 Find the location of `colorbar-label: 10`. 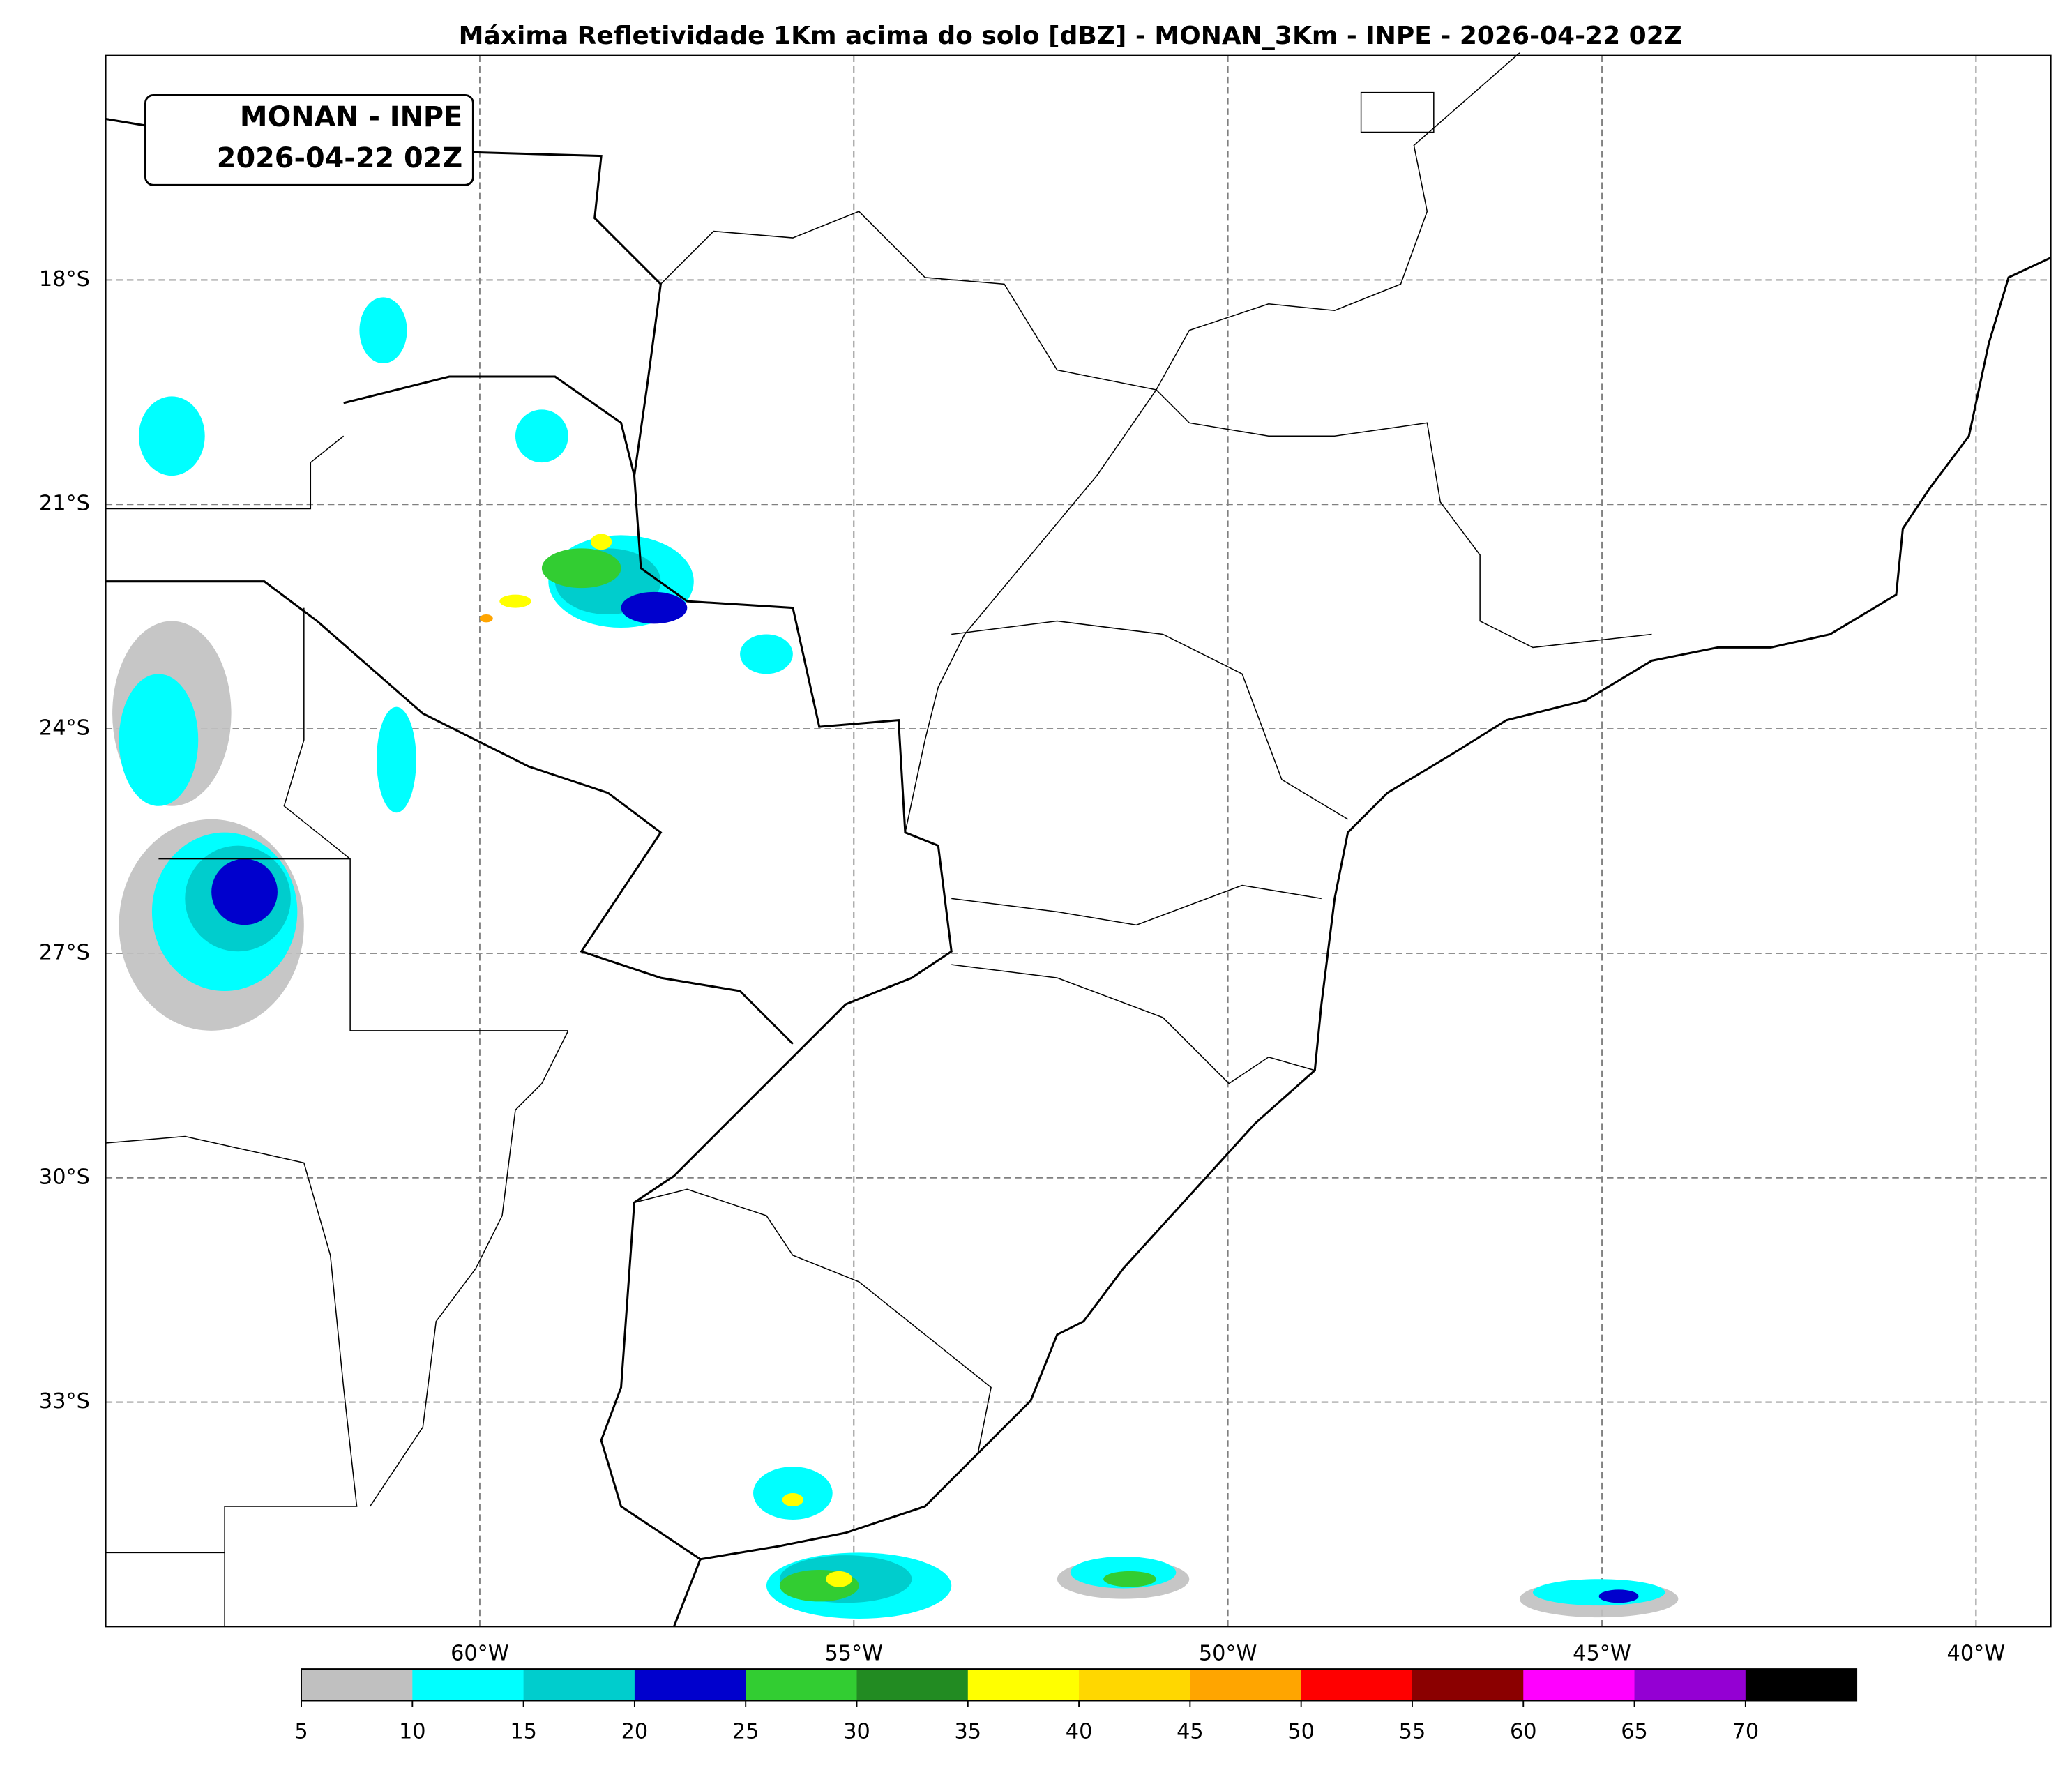

colorbar-label: 10 is located at coordinates (412, 1732).